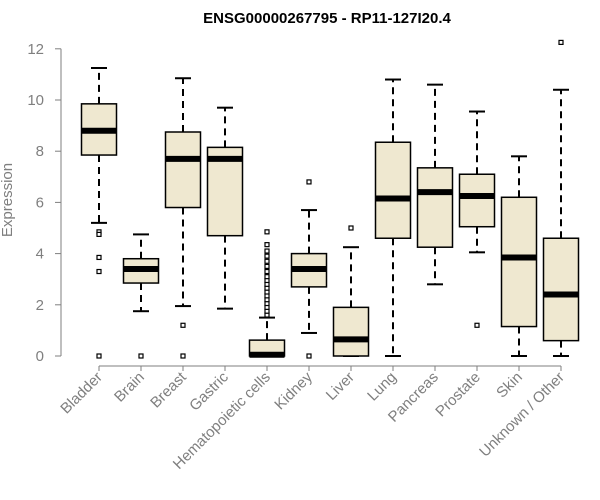 Image resolution: width=600 pixels, height=500 pixels. I want to click on box-pancreas, so click(435, 184).